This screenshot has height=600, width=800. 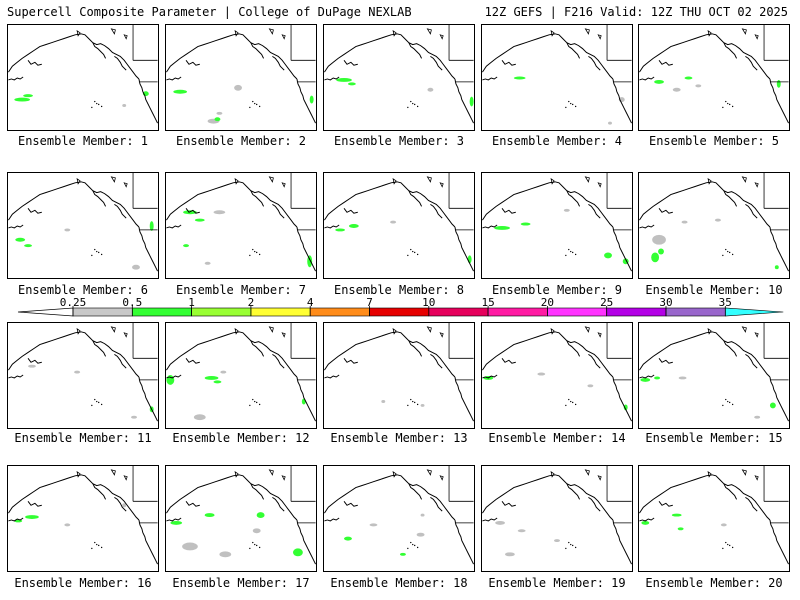 What do you see at coordinates (557, 290) in the screenshot?
I see `ensemble-member-label: Ensemble Member: 9` at bounding box center [557, 290].